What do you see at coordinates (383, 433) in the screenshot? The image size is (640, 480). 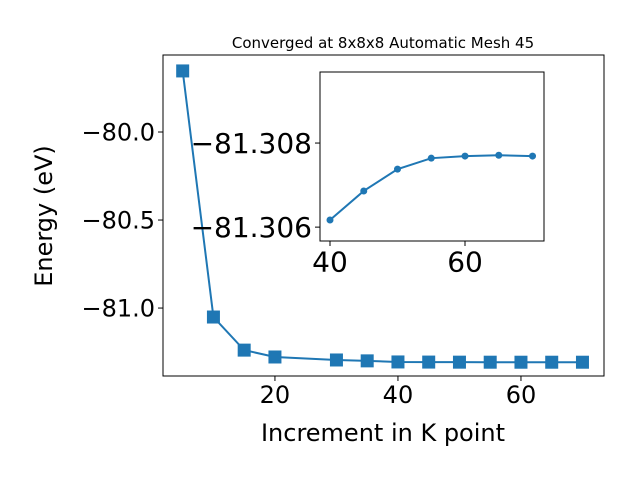 I see `x-axis-label: Increment in K point` at bounding box center [383, 433].